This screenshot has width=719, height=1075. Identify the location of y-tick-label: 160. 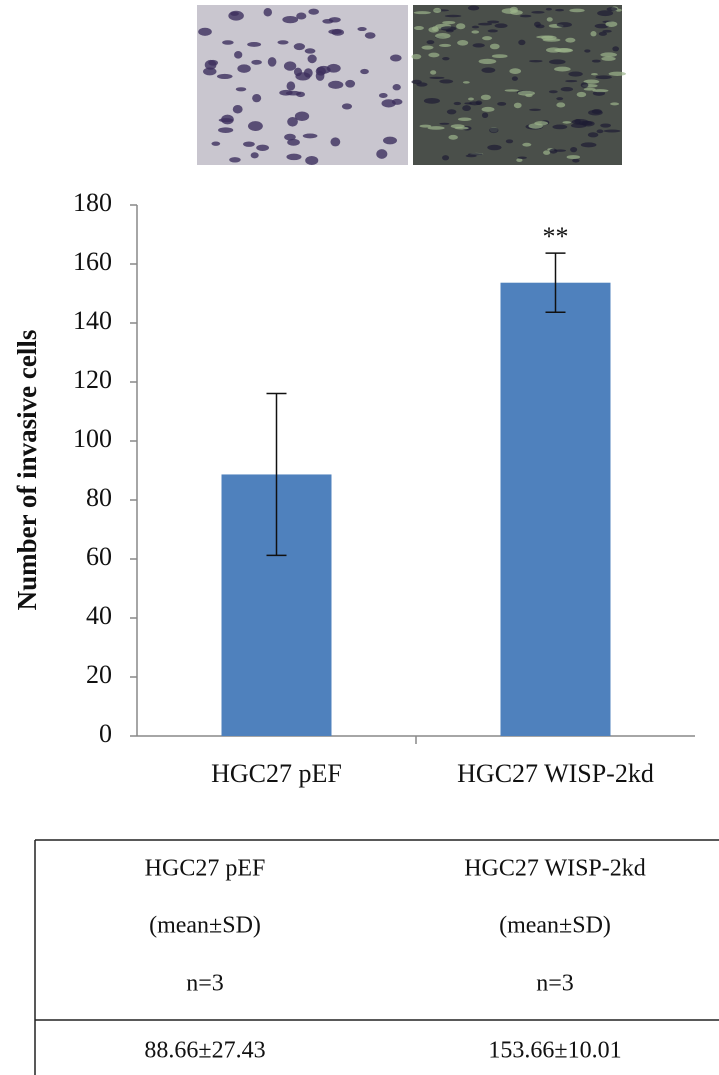
(92, 261).